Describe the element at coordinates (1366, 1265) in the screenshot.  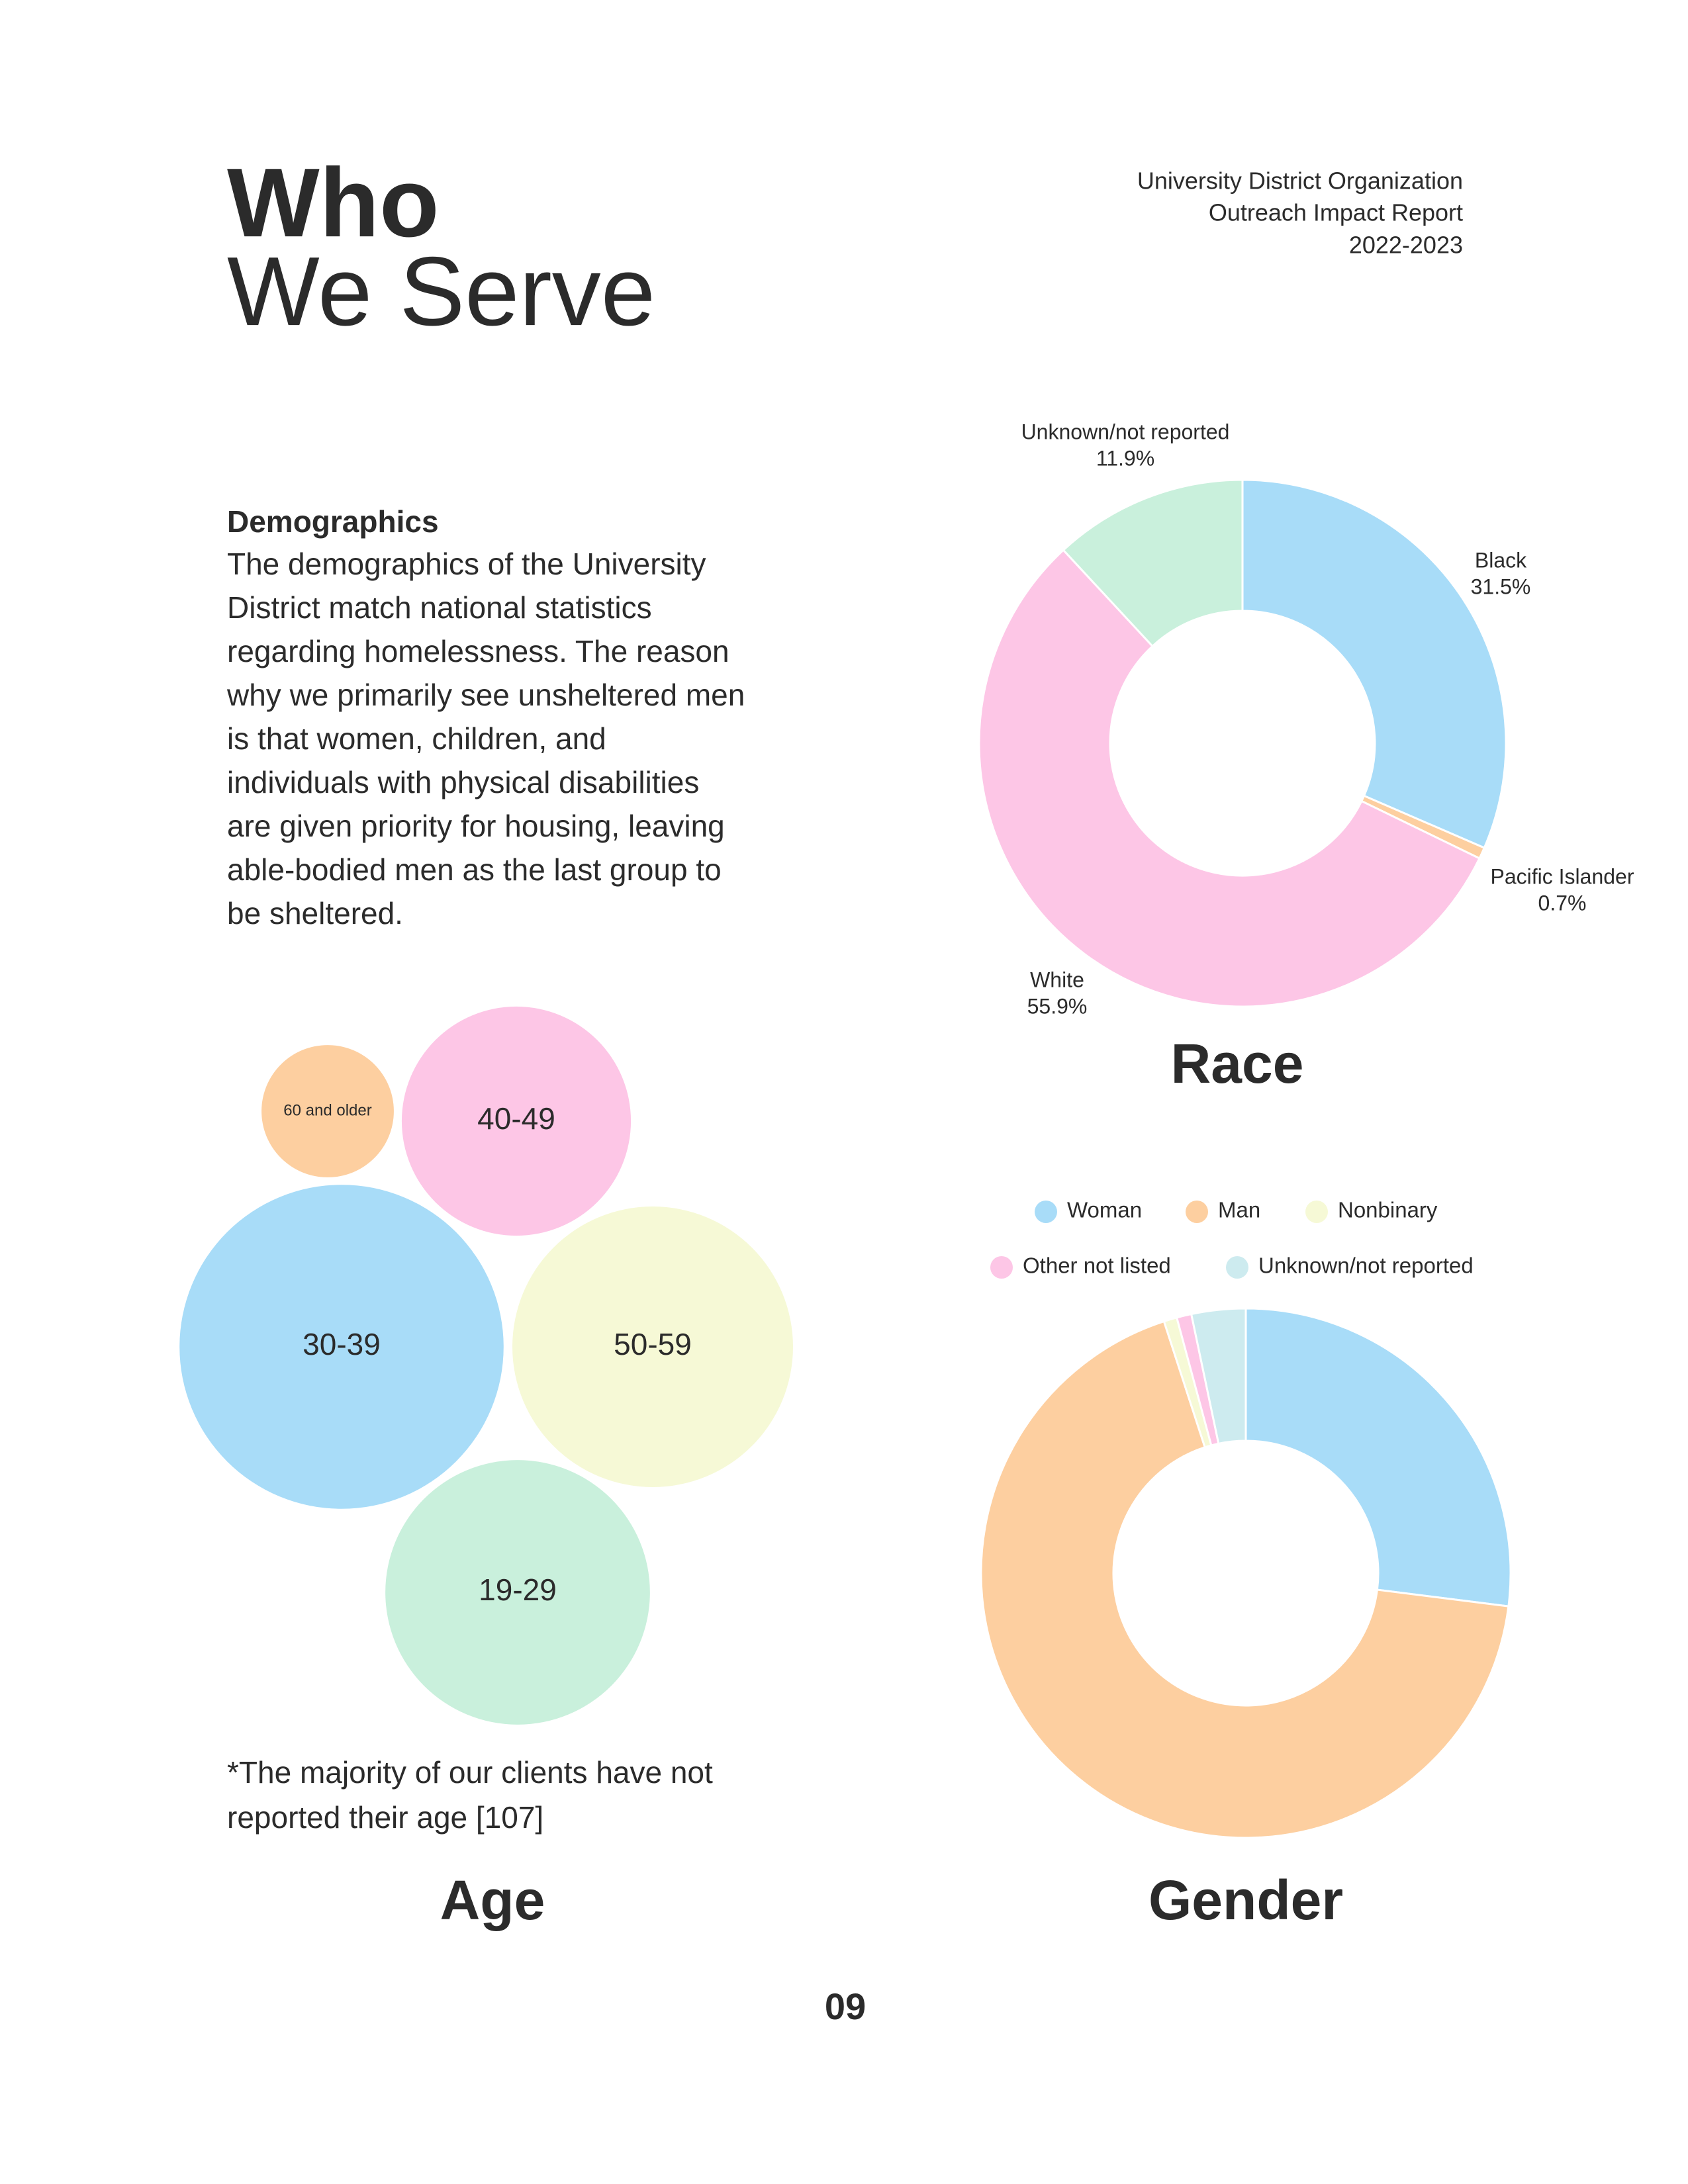
I see `legend-label: Unknown/not reported` at that location.